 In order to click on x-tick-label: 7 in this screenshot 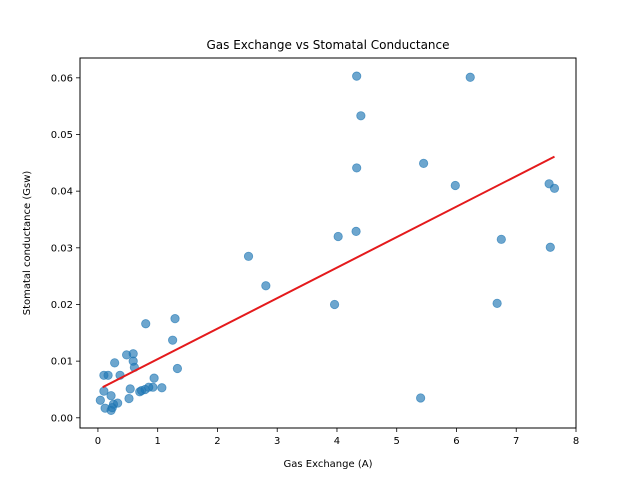, I will do `click(516, 441)`.